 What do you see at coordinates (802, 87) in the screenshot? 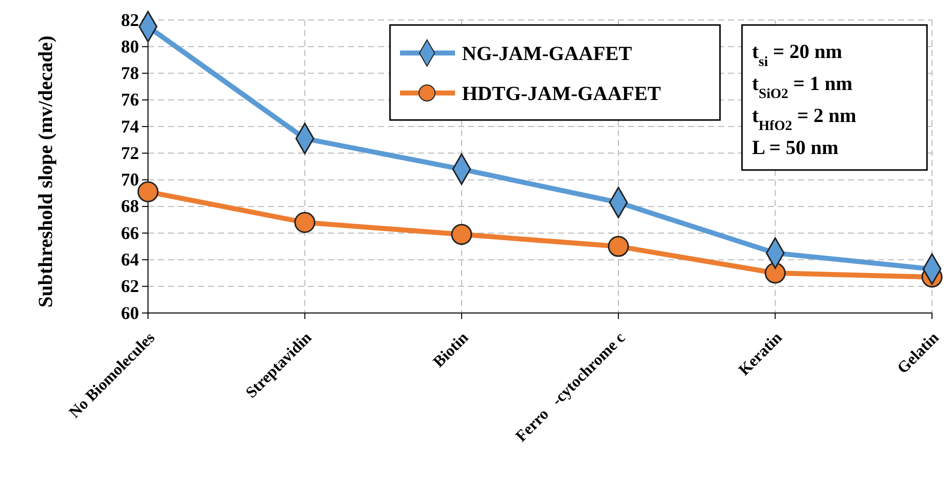
I see `annotation: t$_{SiO2}$ = 1 nm` at bounding box center [802, 87].